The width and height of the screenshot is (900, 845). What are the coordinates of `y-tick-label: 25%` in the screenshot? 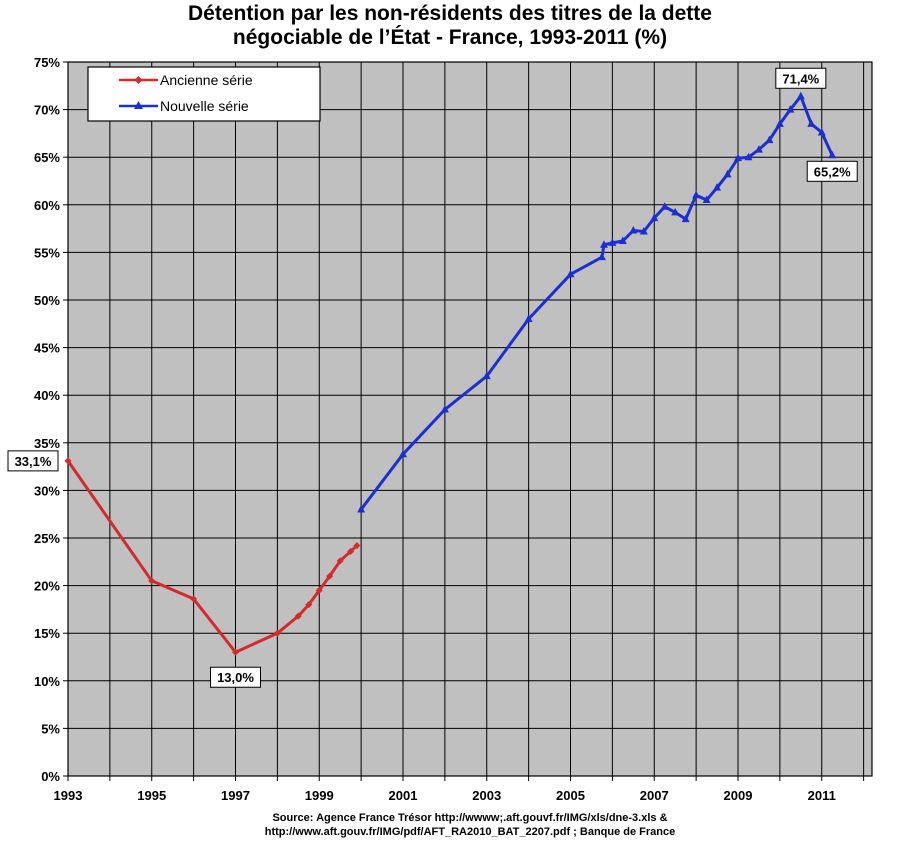 It's located at (47, 538).